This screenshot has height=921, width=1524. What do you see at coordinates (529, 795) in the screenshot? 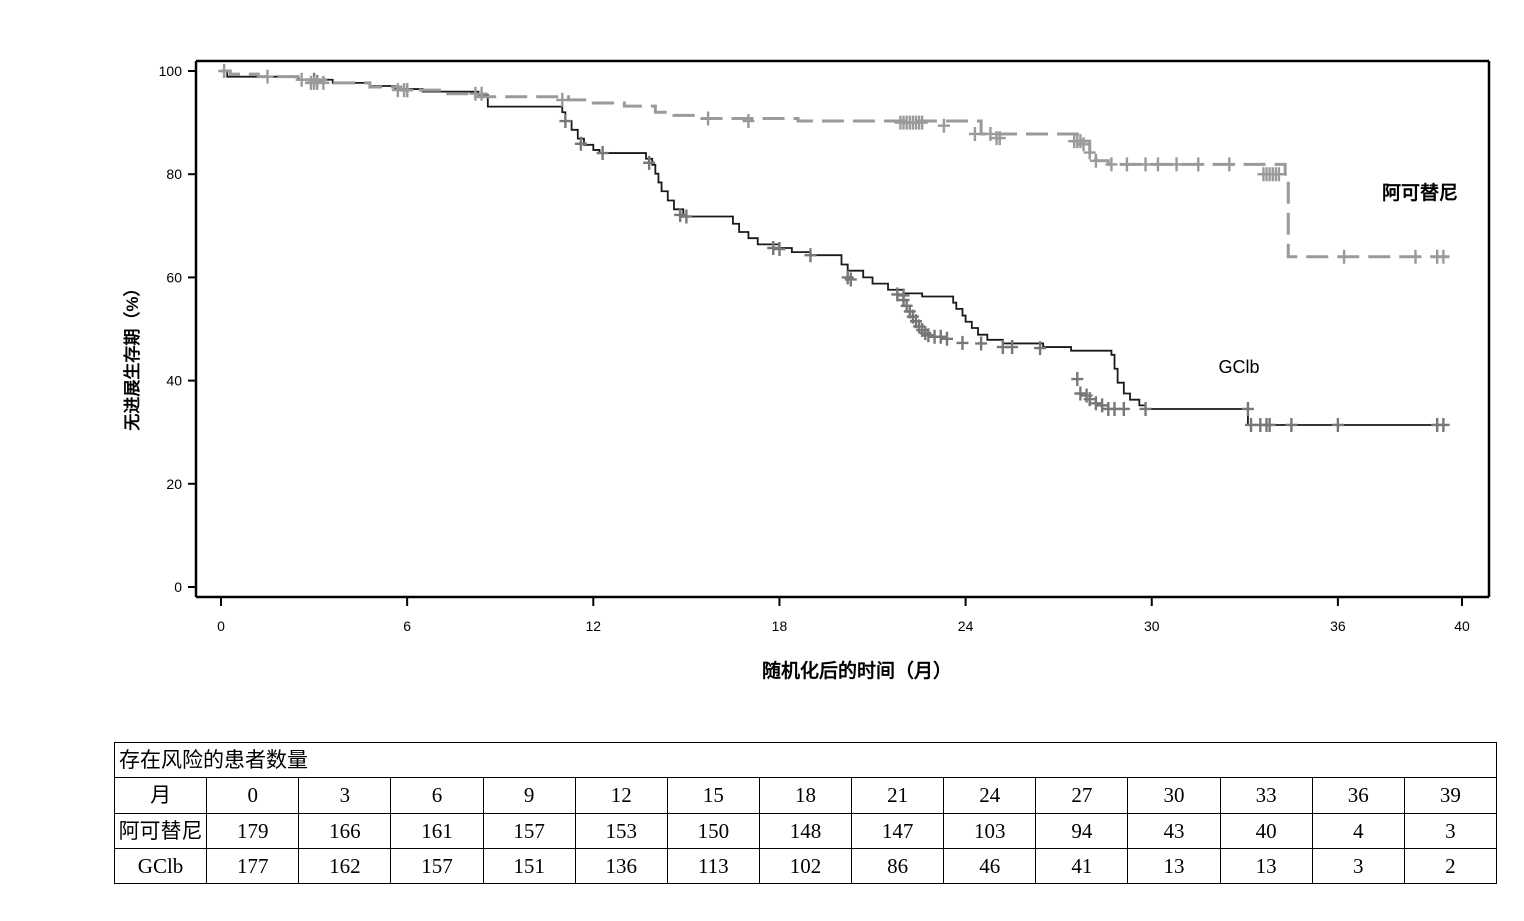
I see `risk-month: 9` at bounding box center [529, 795].